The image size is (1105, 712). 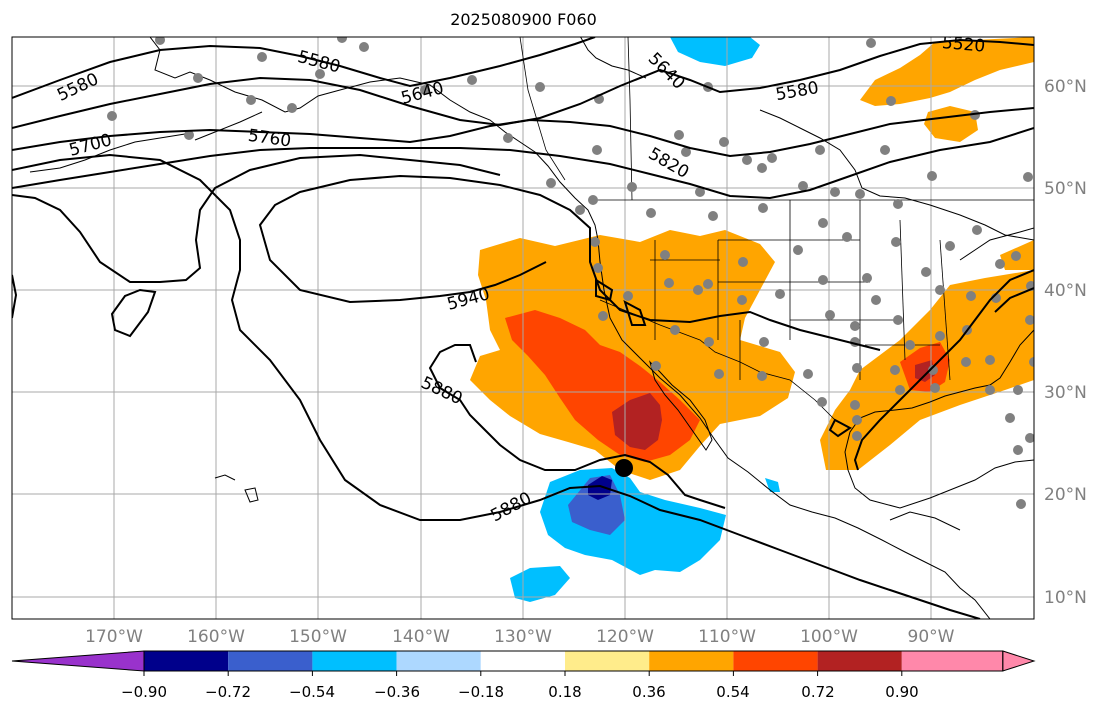 I want to click on colorbar-tick-label: 0.36, so click(x=649, y=692).